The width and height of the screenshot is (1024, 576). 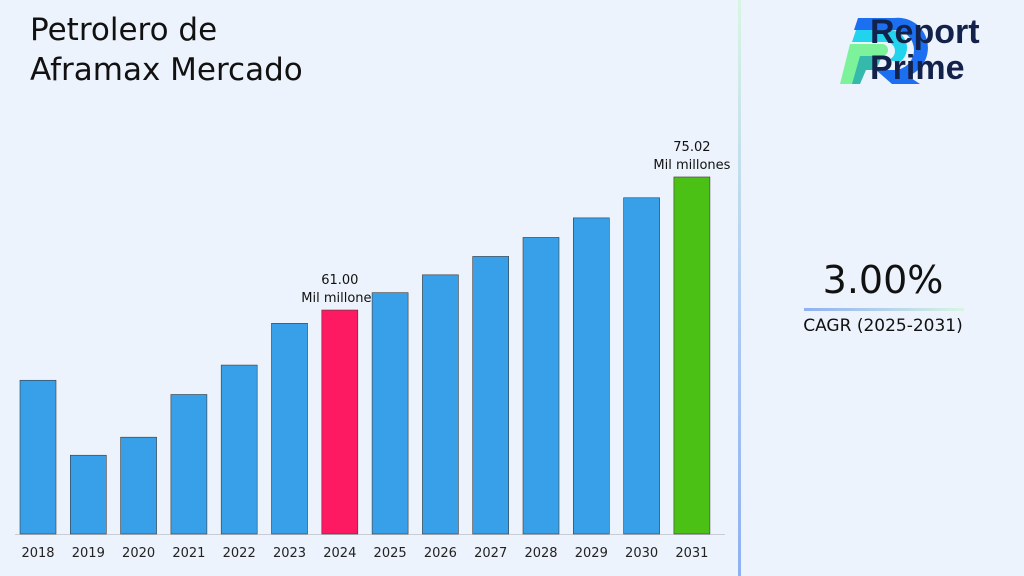 I want to click on data-label-unit-2024: Mil millones, so click(x=339, y=298).